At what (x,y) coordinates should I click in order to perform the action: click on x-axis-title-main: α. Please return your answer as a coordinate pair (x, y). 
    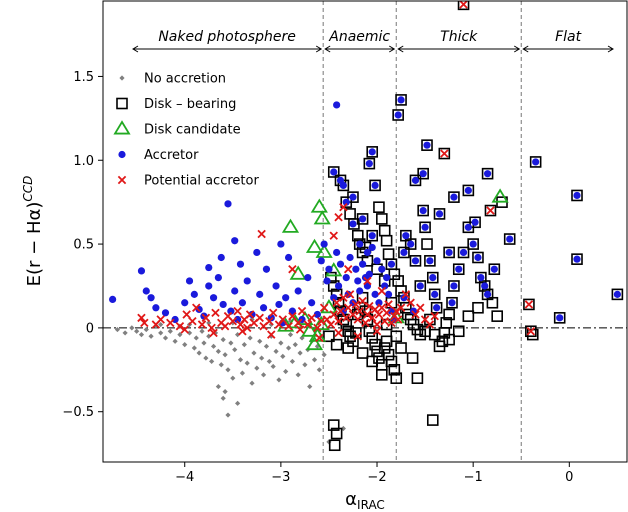
    Looking at the image, I should click on (351, 499).